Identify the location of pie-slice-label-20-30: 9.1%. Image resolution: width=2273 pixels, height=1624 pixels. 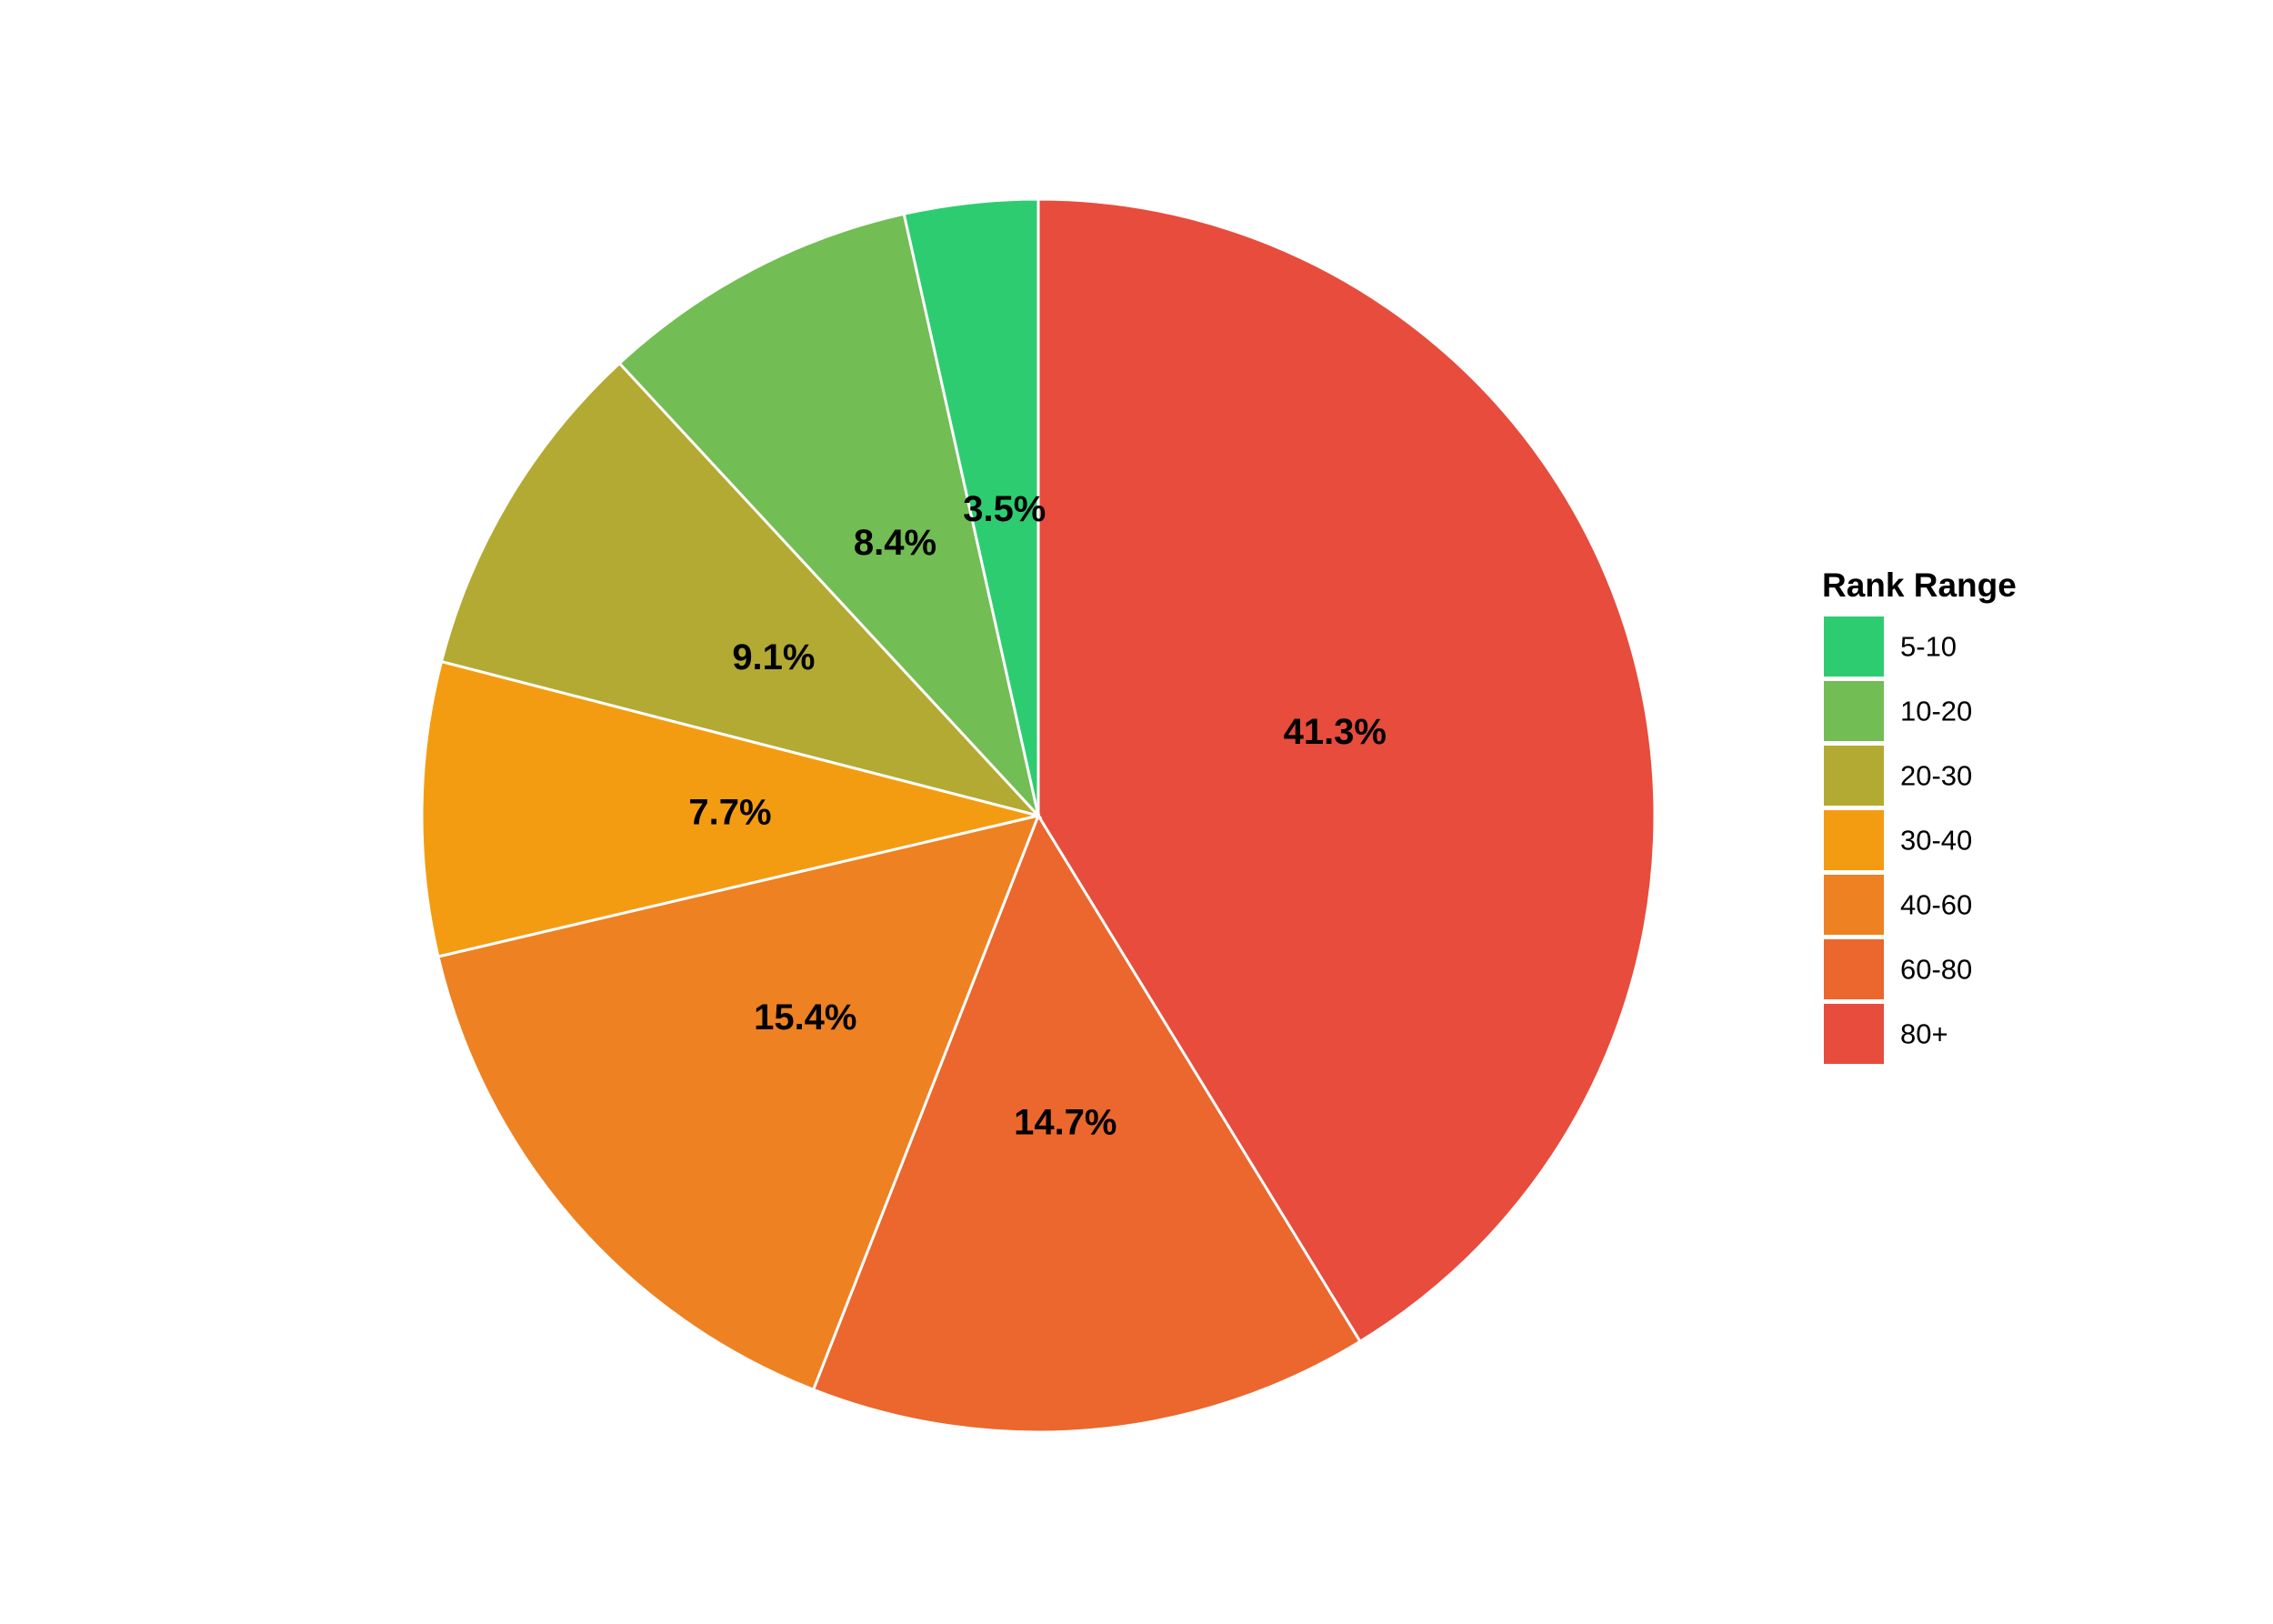
(773, 657).